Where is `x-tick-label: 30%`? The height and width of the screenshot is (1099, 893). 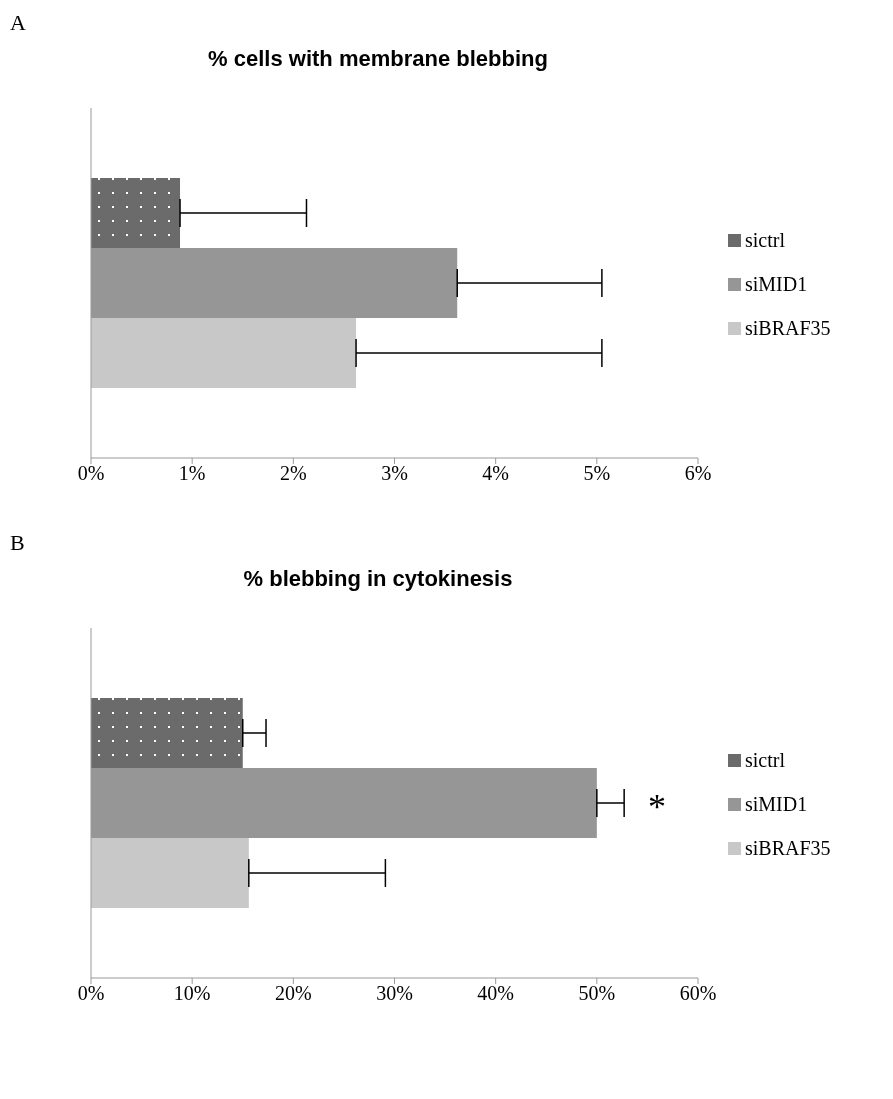 x-tick-label: 30% is located at coordinates (394, 993).